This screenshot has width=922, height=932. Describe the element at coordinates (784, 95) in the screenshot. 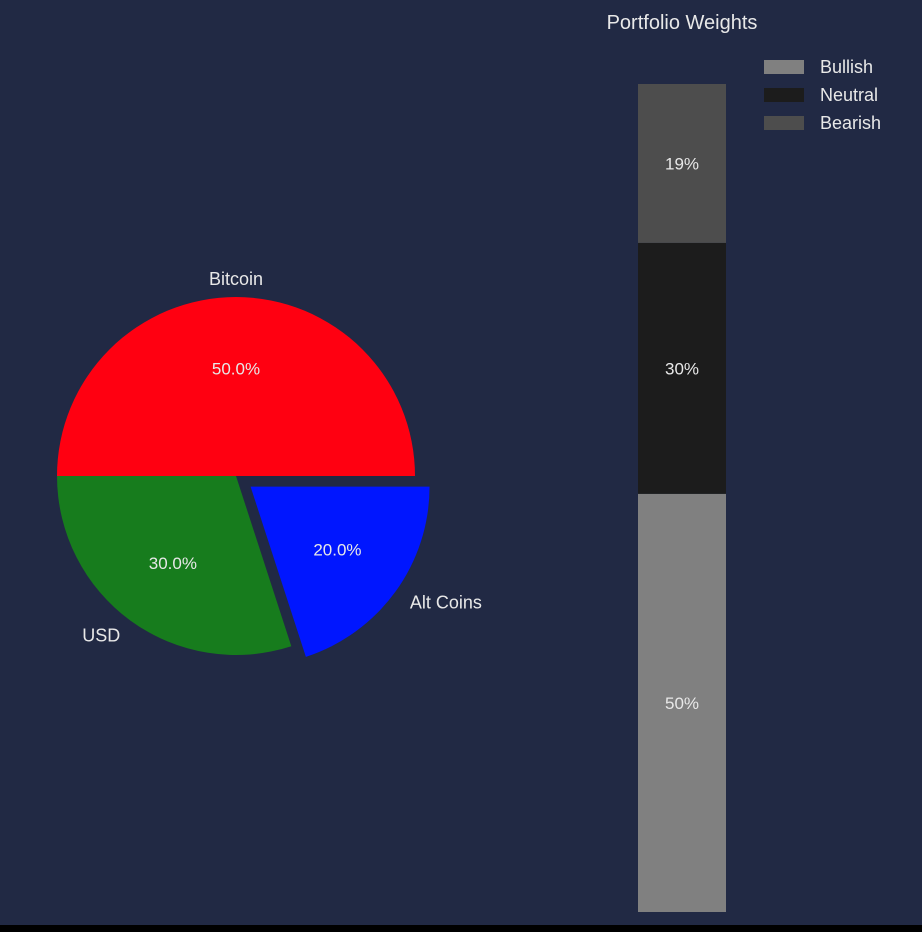

I see `legend-swatch-neutral` at that location.